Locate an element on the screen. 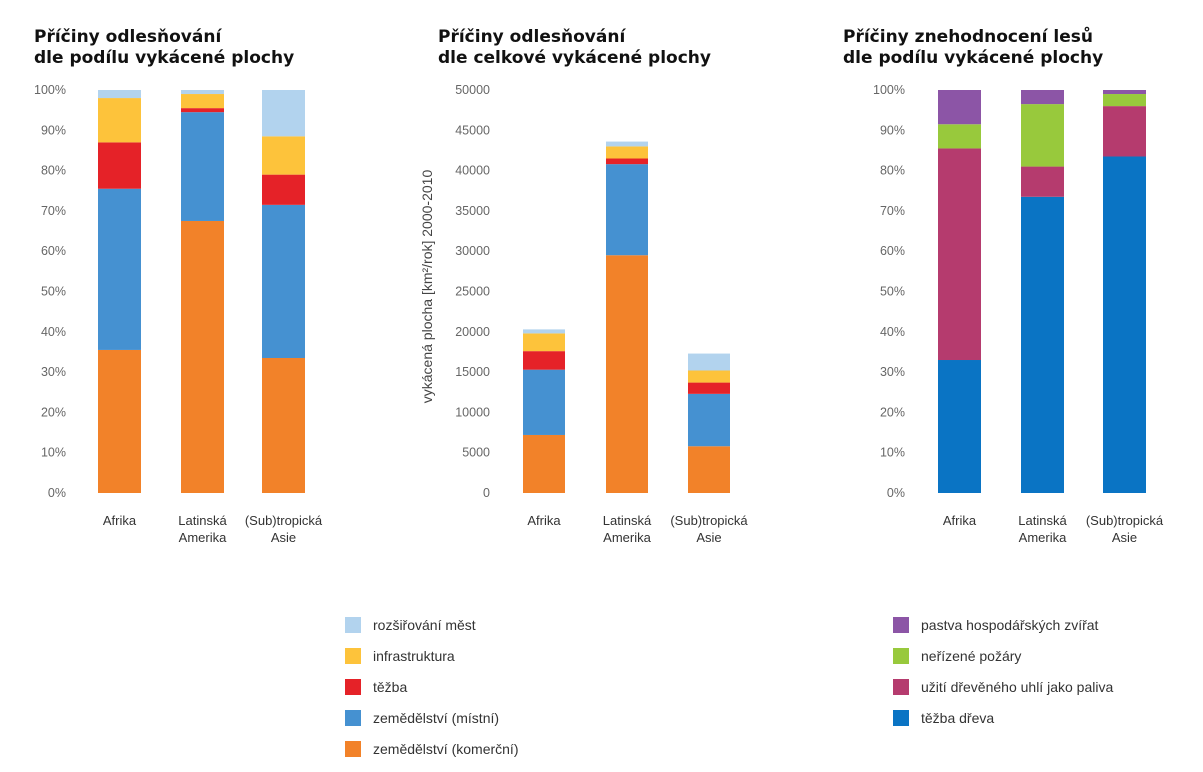  x-tick-label-line: Asie is located at coordinates (1124, 537).